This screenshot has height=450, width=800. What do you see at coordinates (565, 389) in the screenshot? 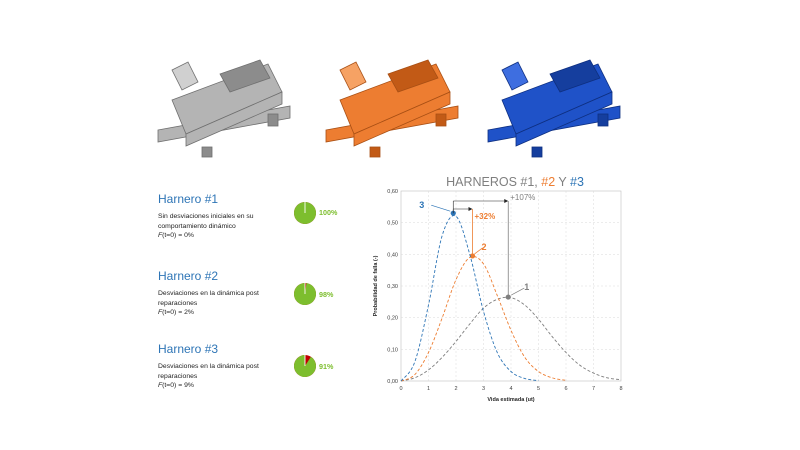
I see `x-tick-label: 6` at bounding box center [565, 389].